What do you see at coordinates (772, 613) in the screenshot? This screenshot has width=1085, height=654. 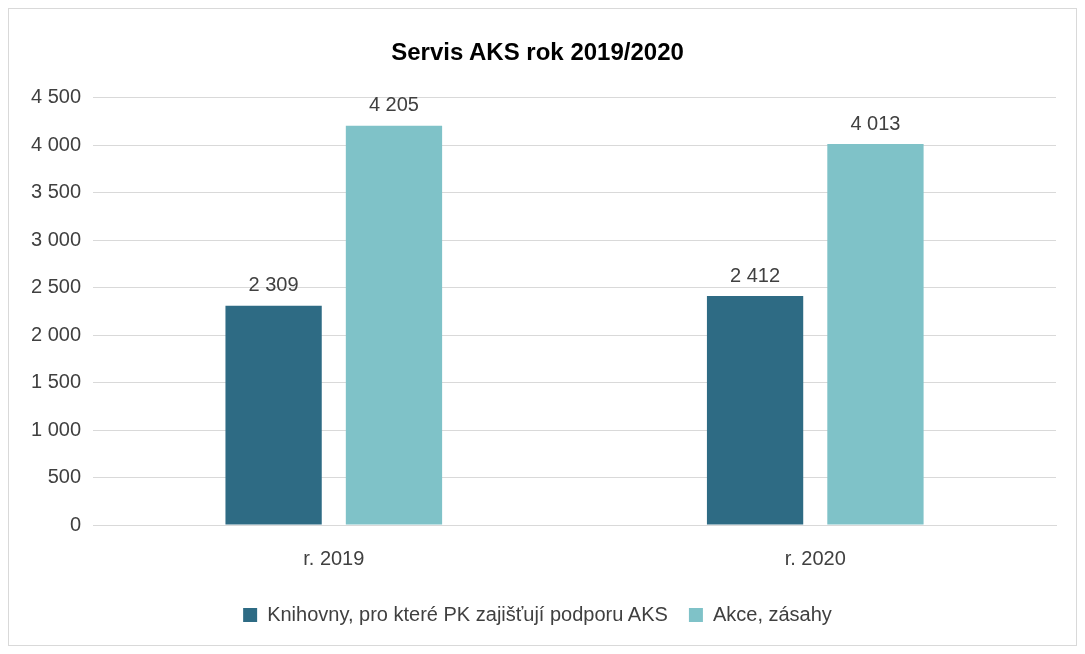 I see `legend-label: Akce, zásahy` at bounding box center [772, 613].